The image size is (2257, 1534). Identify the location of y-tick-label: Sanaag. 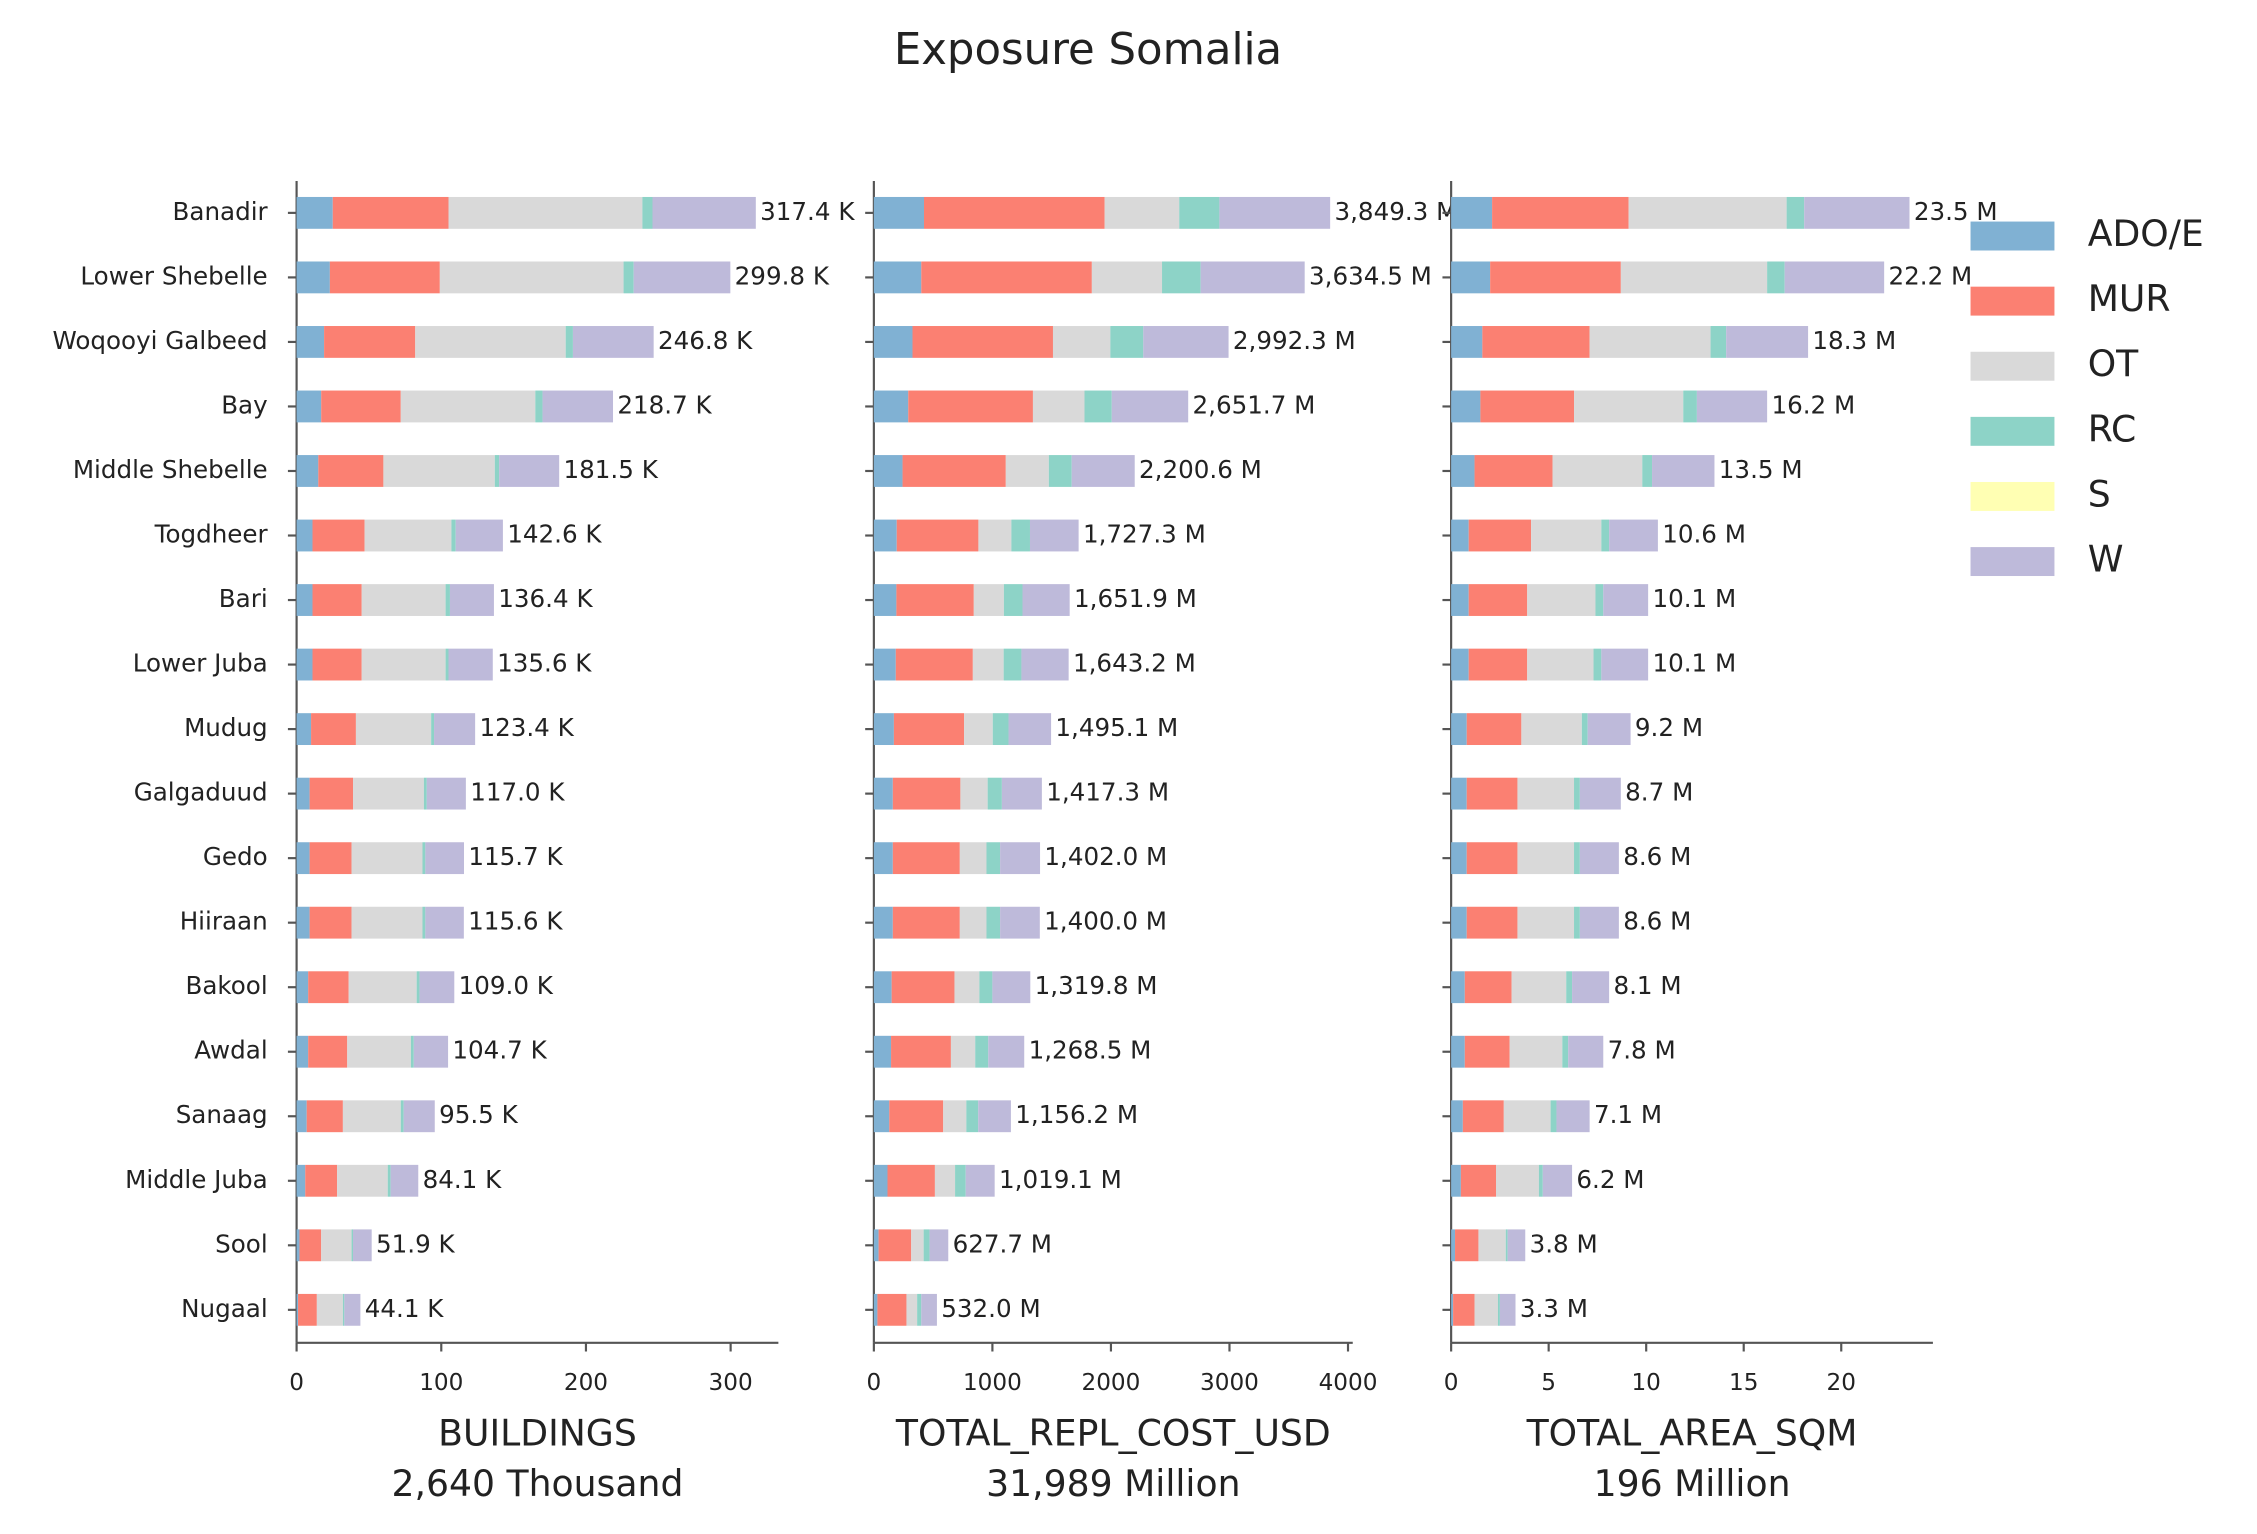
(222, 1114).